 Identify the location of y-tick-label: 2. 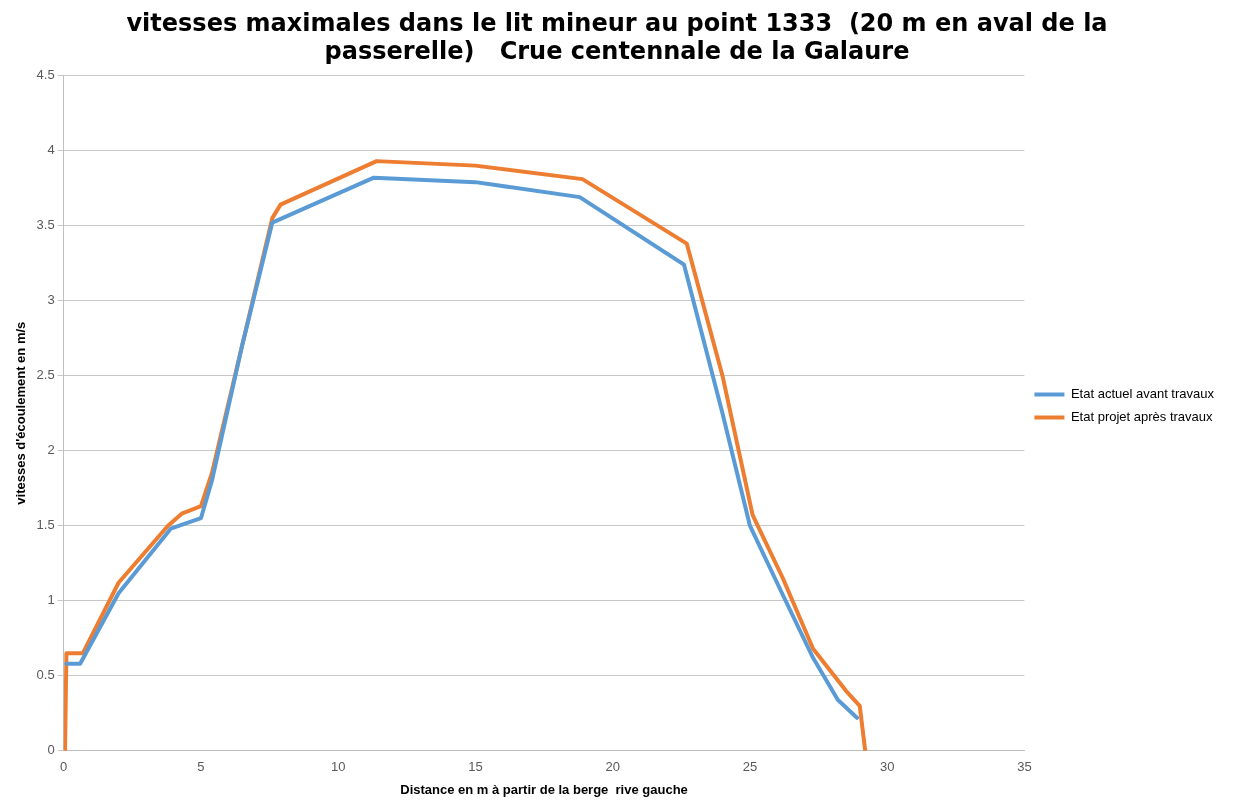
(51, 450).